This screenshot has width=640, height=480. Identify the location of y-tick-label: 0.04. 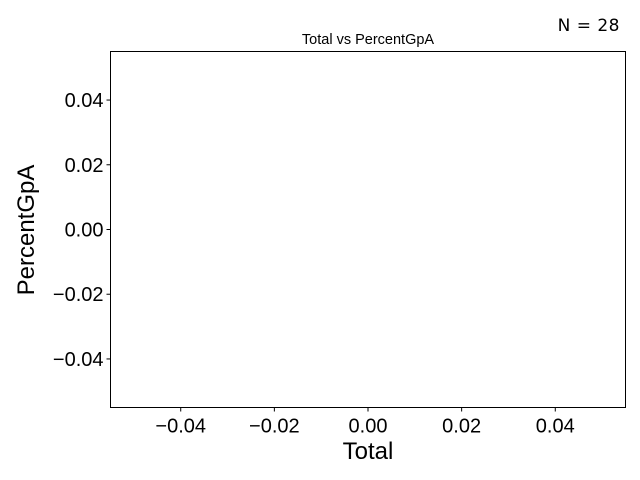
(84, 101).